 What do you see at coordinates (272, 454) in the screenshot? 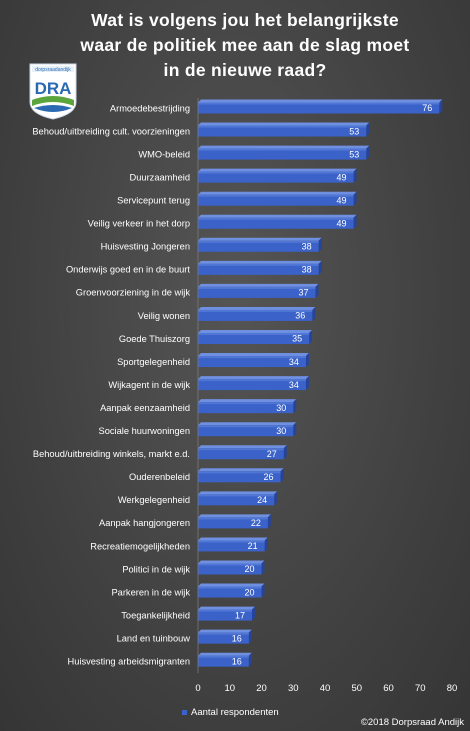
I see `value-label: 27` at bounding box center [272, 454].